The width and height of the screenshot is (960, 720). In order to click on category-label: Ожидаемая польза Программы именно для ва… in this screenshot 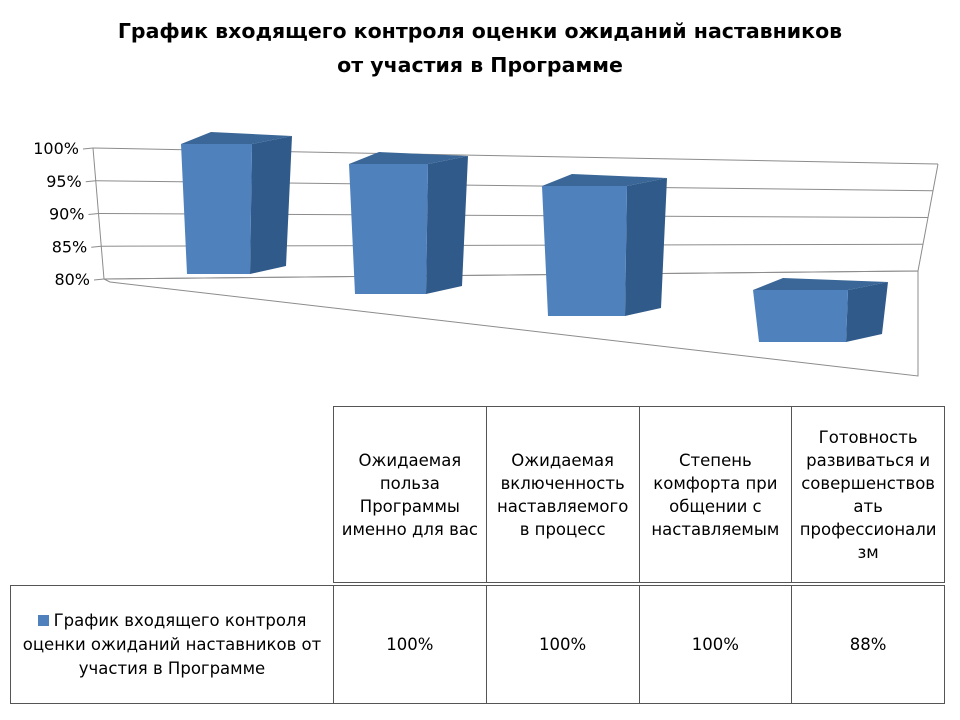, I will do `click(409, 494)`.